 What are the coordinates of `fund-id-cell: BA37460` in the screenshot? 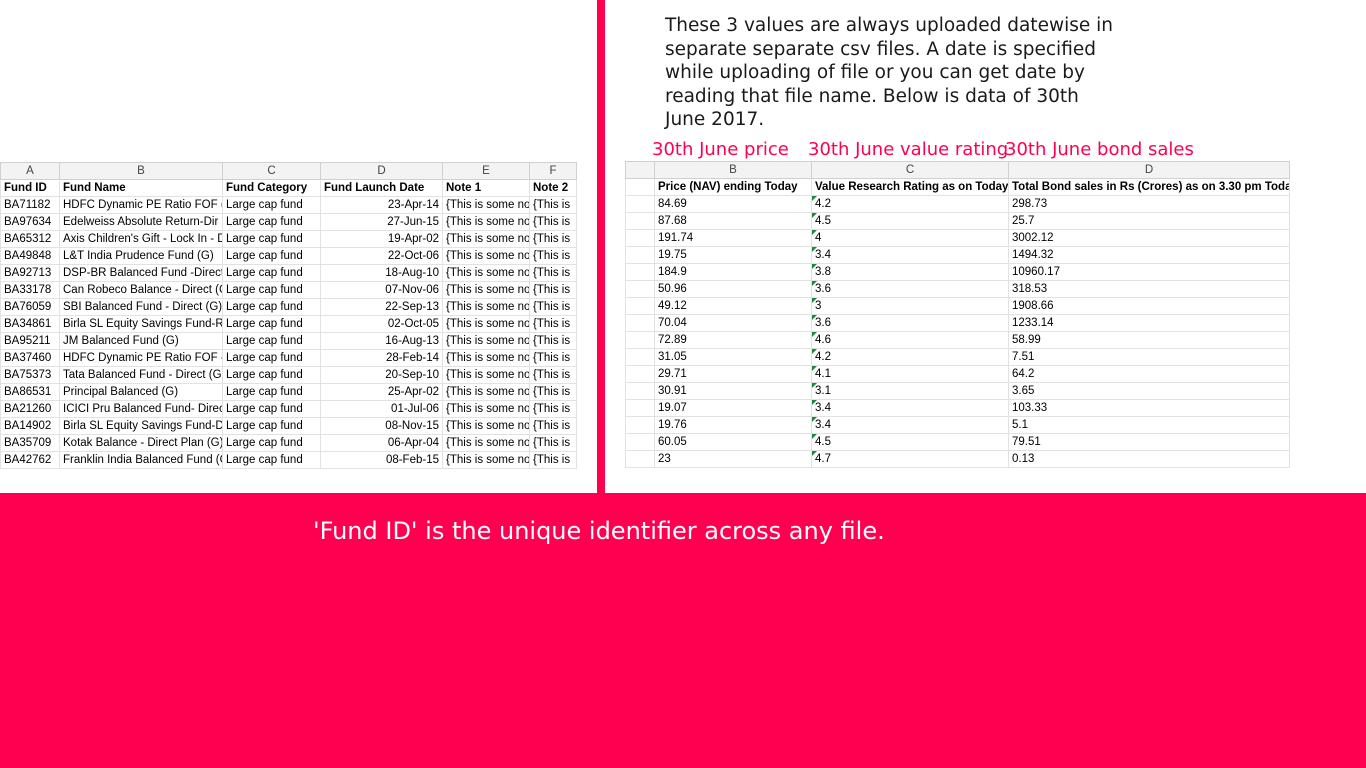 It's located at (30, 358).